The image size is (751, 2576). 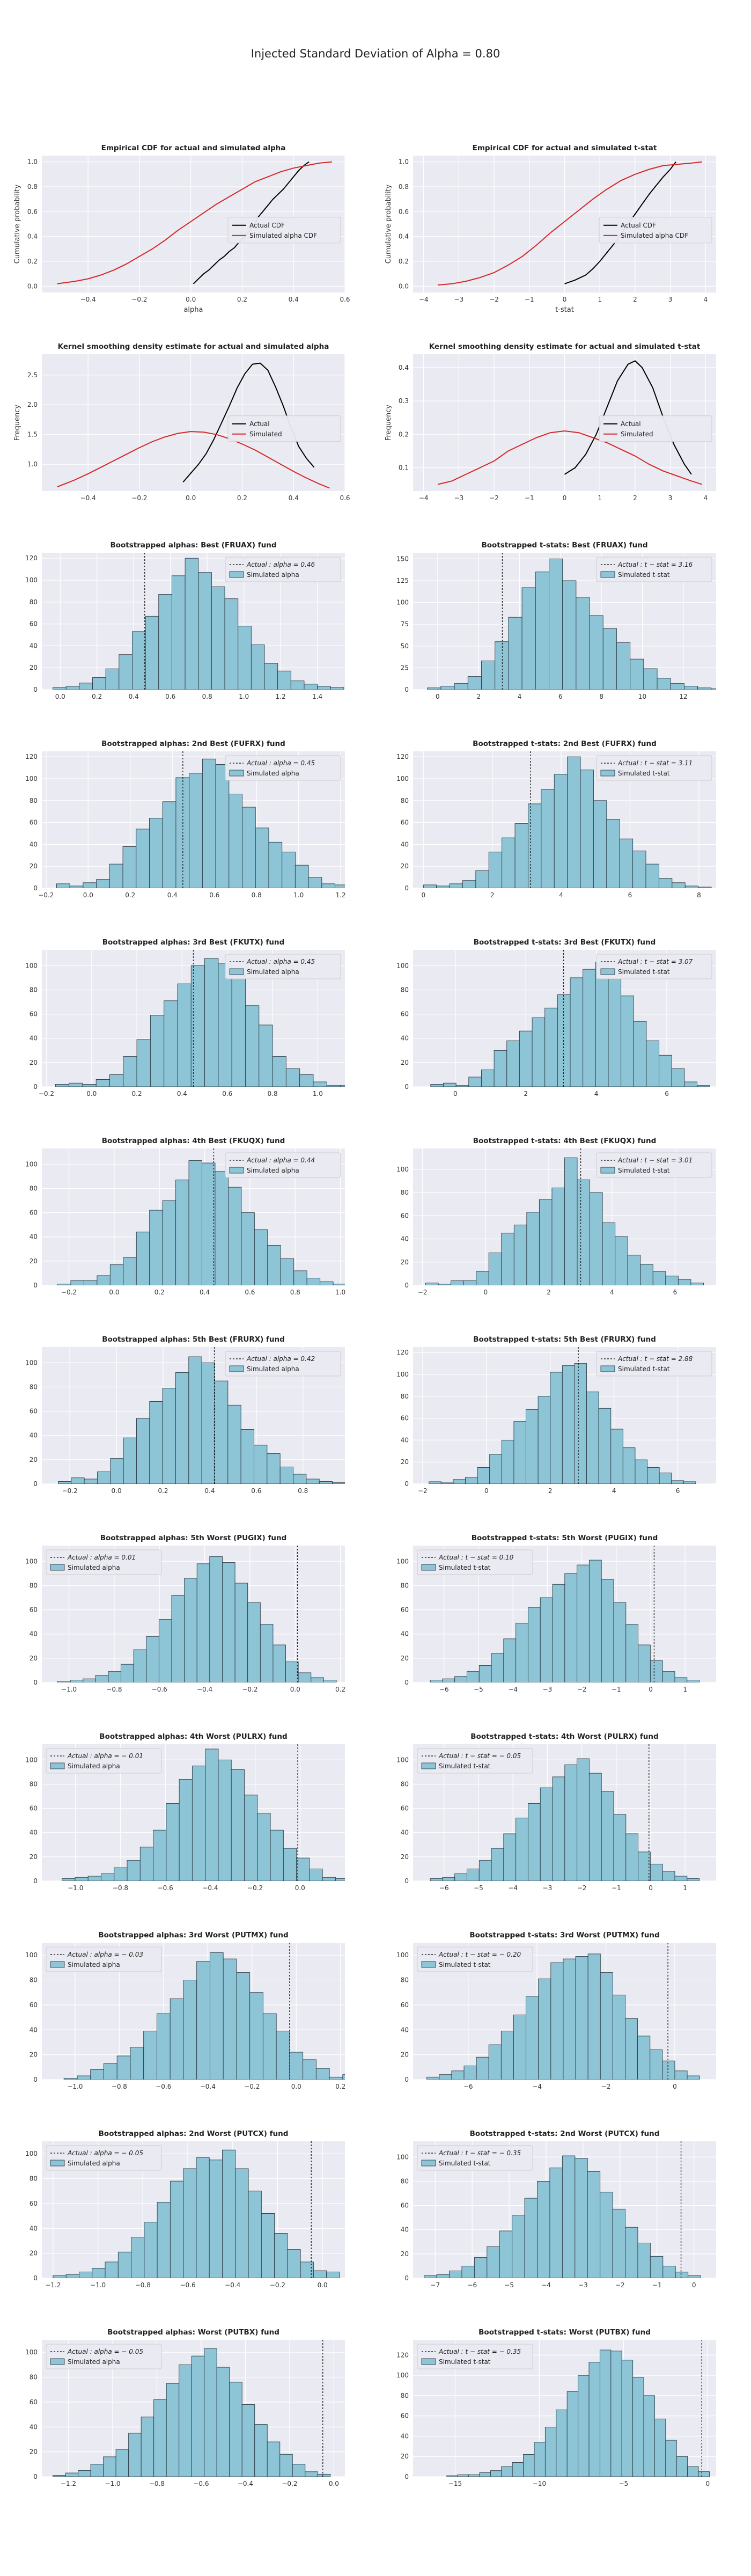 What do you see at coordinates (205, 1292) in the screenshot?
I see `x-tick-label: 0.4` at bounding box center [205, 1292].